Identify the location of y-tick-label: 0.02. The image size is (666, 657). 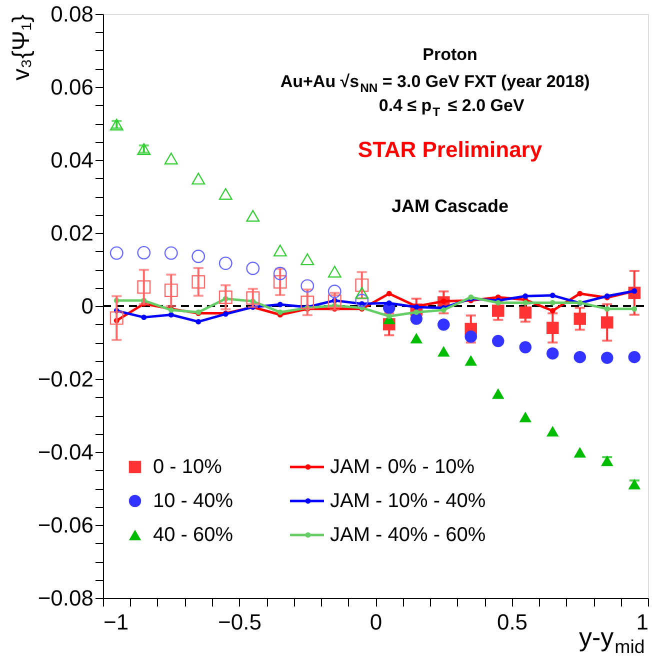
(72, 233).